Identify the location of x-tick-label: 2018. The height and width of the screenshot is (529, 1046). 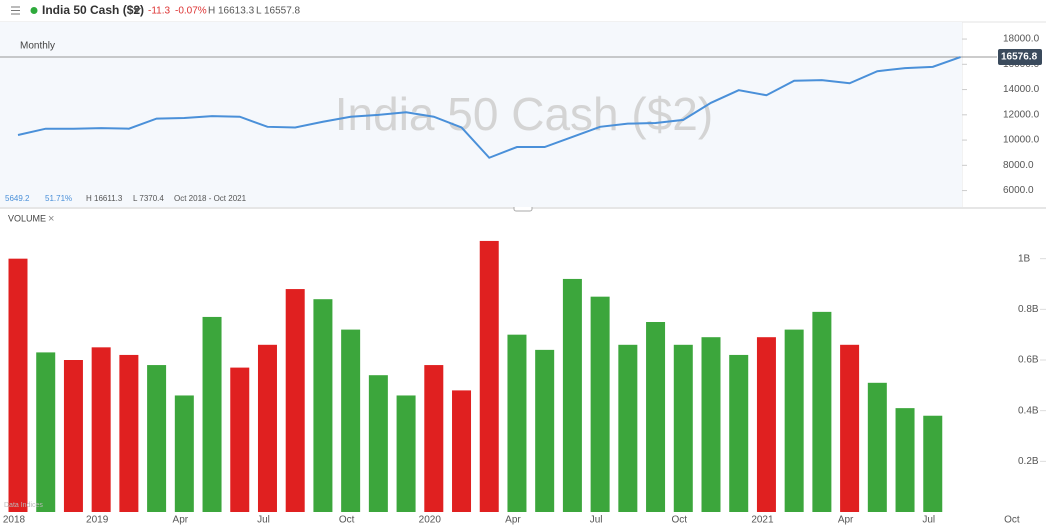
(14, 520).